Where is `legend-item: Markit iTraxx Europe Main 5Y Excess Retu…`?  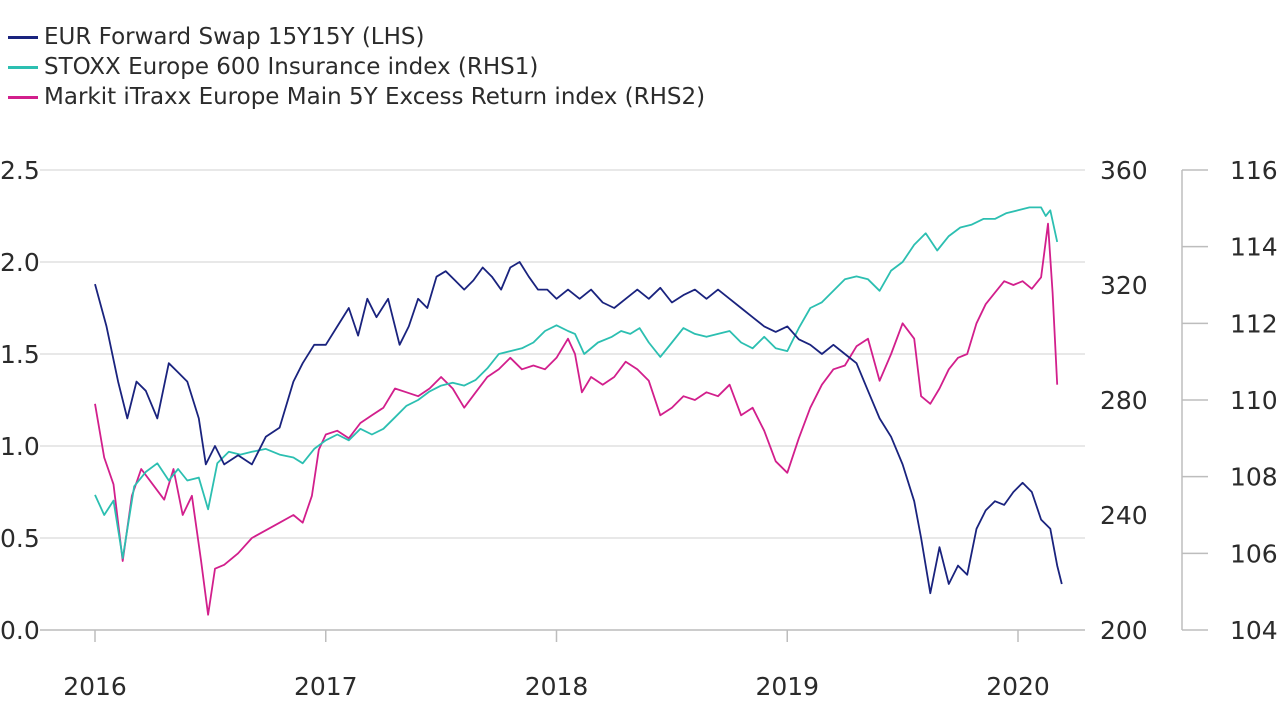
legend-item: Markit iTraxx Europe Main 5Y Excess Retu… is located at coordinates (356, 97).